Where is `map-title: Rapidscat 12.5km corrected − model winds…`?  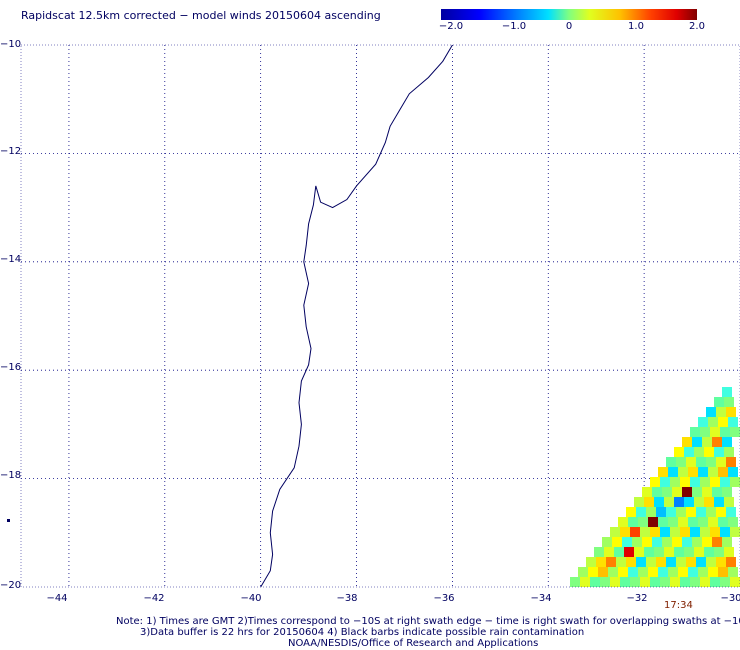
map-title: Rapidscat 12.5km corrected − model winds… is located at coordinates (201, 15).